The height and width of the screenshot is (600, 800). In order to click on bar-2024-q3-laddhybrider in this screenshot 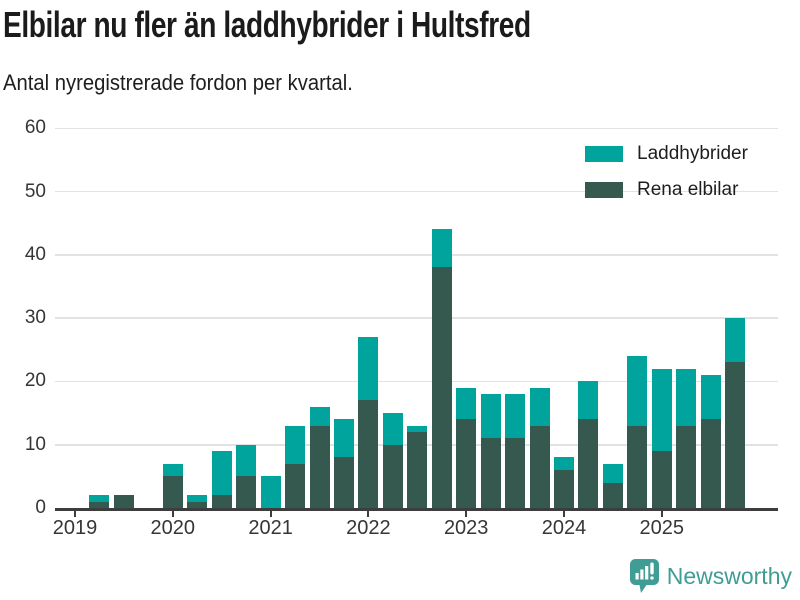, I will do `click(612, 473)`.